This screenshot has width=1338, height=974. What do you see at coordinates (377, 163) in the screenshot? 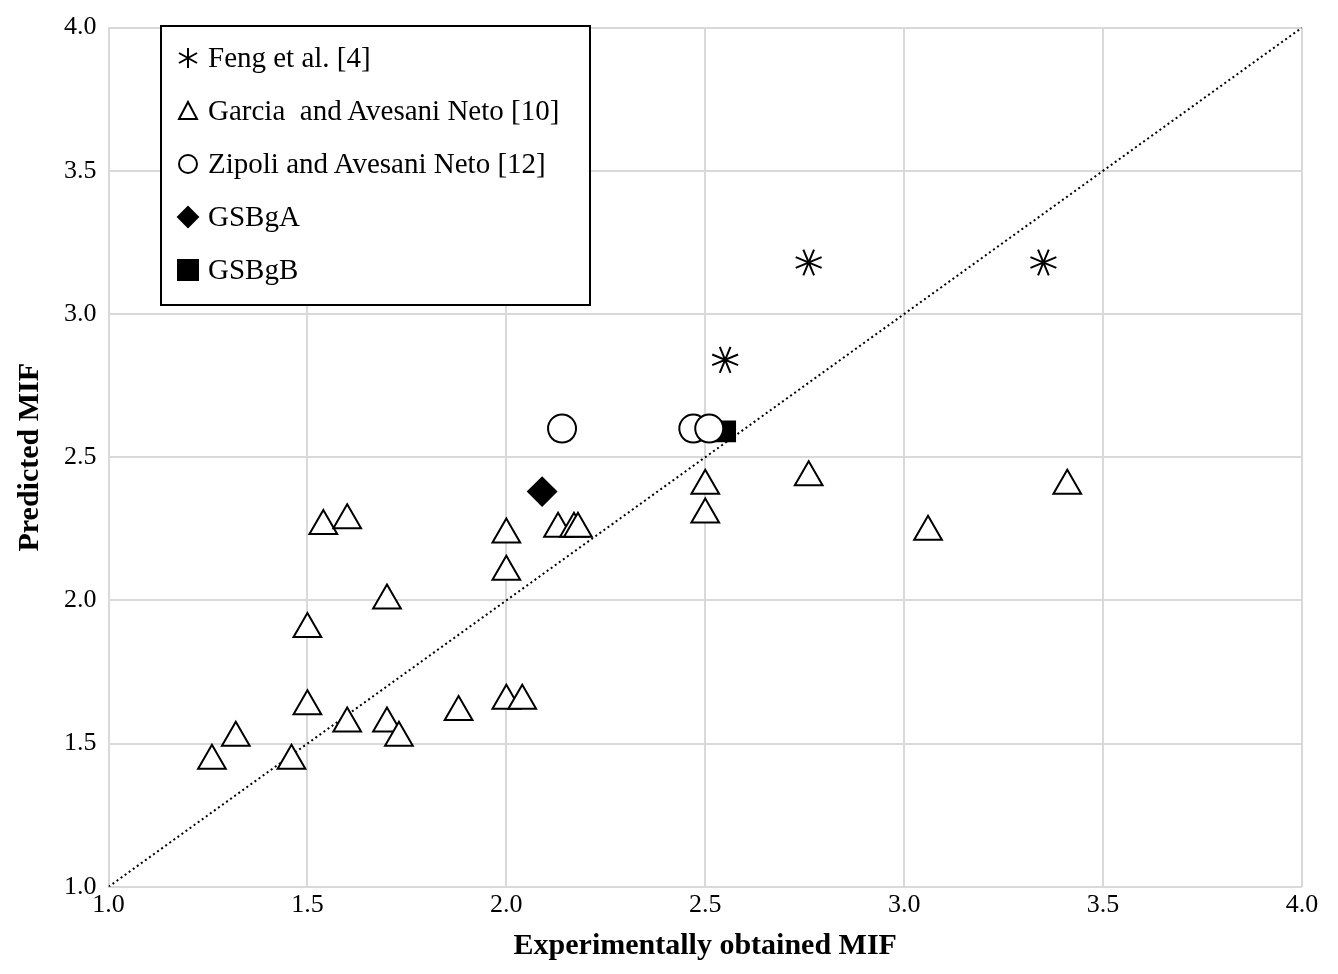
I see `legend-label: Zipoli and Avesani Neto [12]` at bounding box center [377, 163].